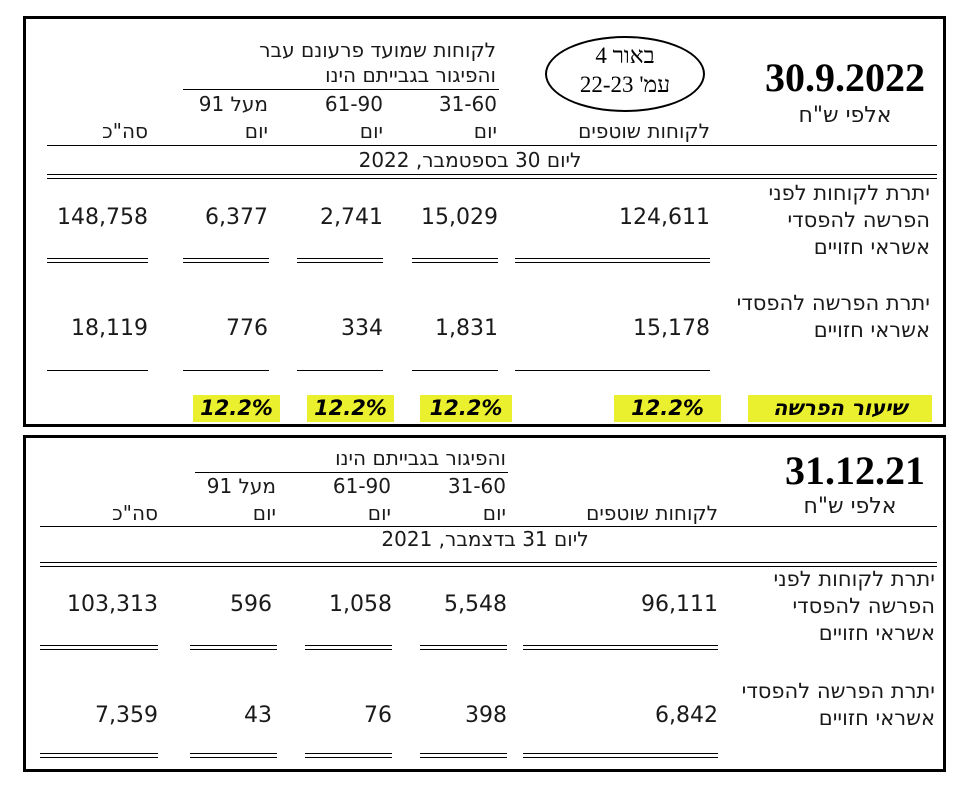 The height and width of the screenshot is (786, 971). What do you see at coordinates (126, 715) in the screenshot?
I see `cell-total: 7,359` at bounding box center [126, 715].